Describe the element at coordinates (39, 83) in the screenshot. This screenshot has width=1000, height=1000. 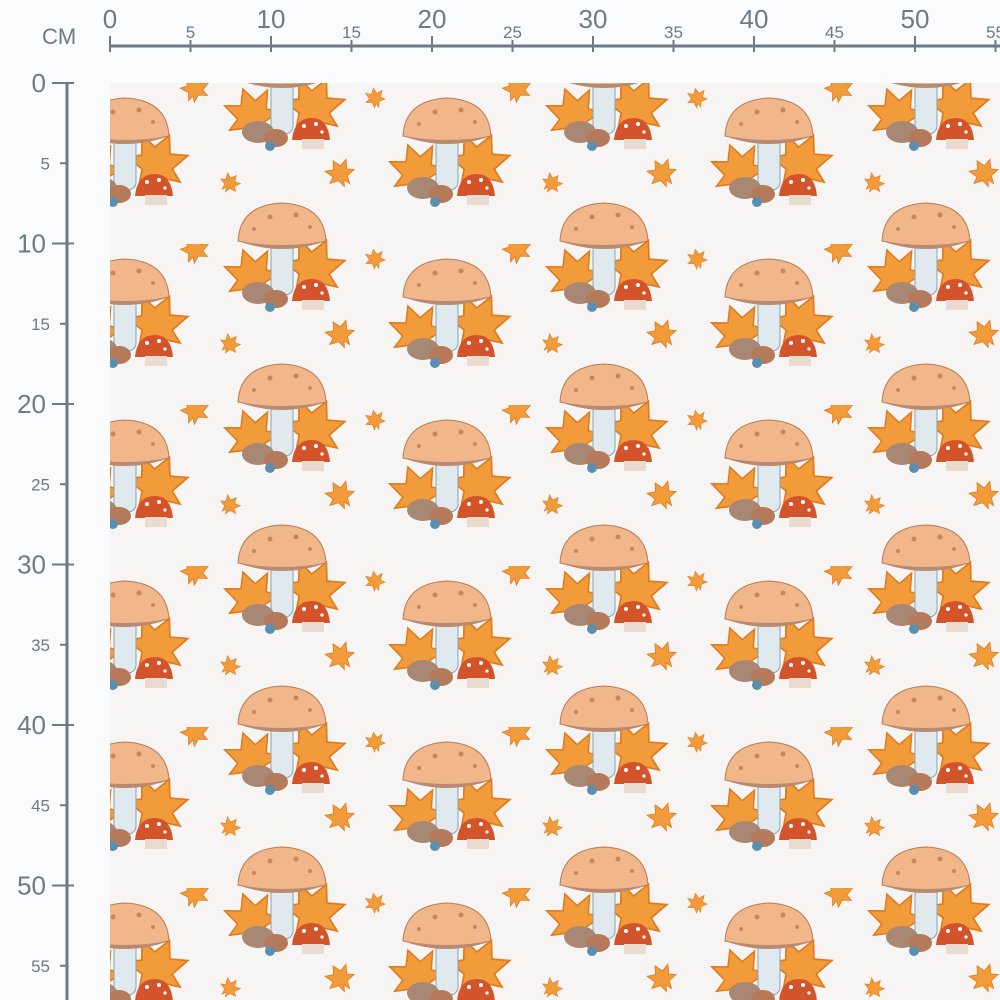
I see `left-ruler-label: 0` at that location.